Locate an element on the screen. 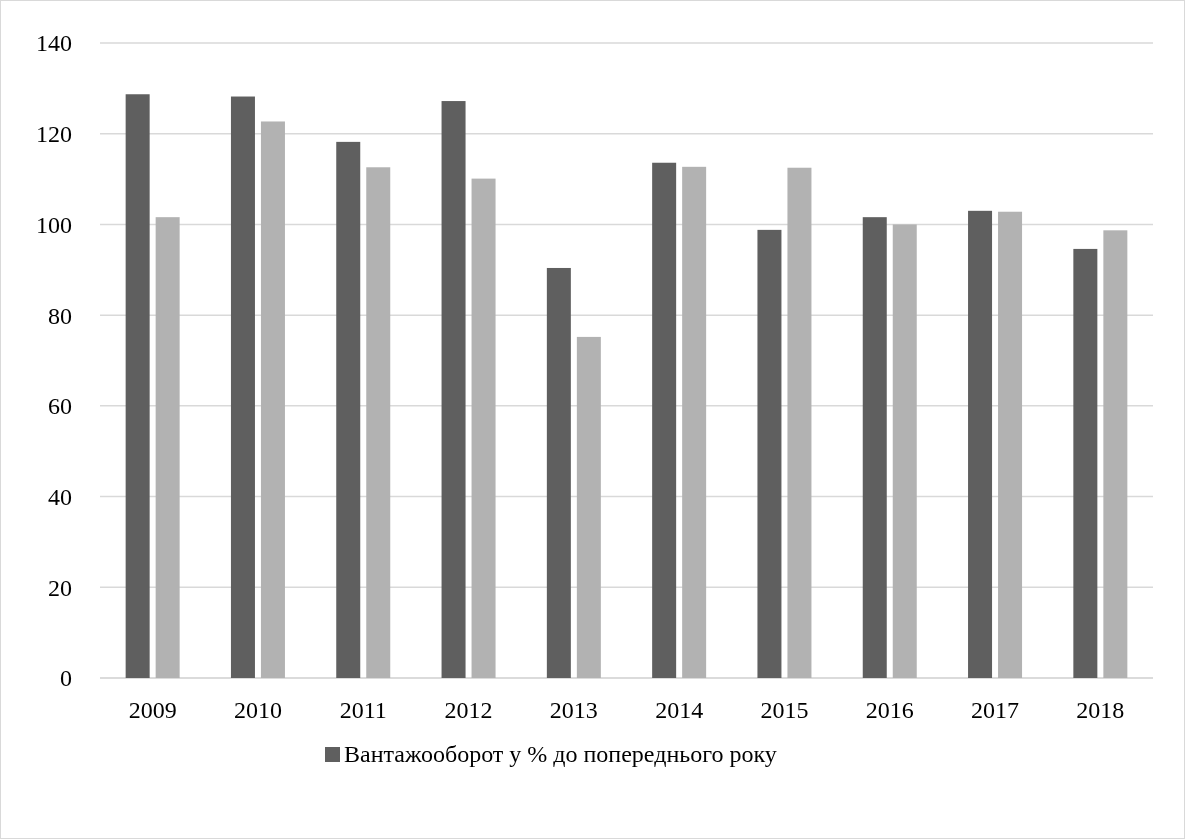 The height and width of the screenshot is (839, 1185). x-tick-label: 2013 is located at coordinates (573, 710).